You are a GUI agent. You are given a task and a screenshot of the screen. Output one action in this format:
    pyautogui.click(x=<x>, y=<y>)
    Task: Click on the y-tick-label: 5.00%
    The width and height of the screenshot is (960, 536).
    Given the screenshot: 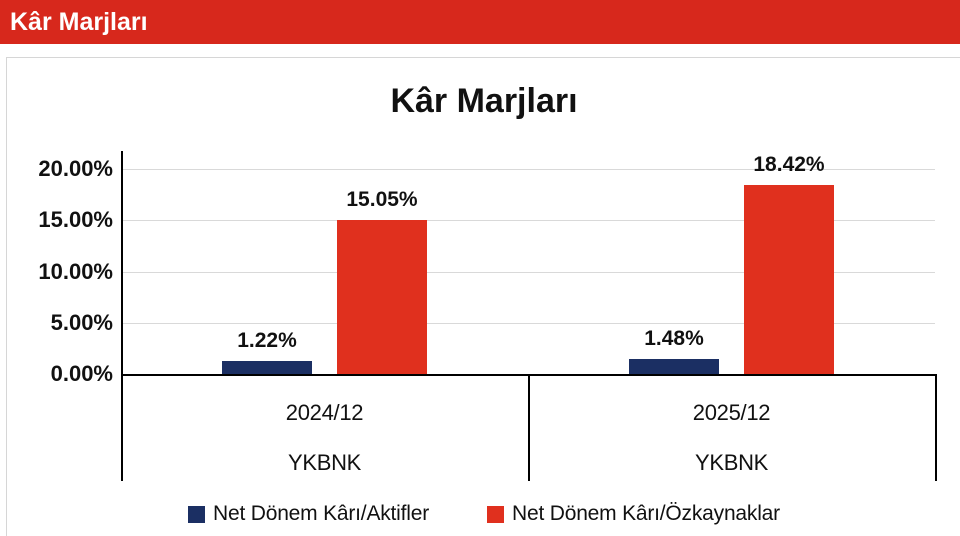 What is the action you would take?
    pyautogui.click(x=81, y=322)
    